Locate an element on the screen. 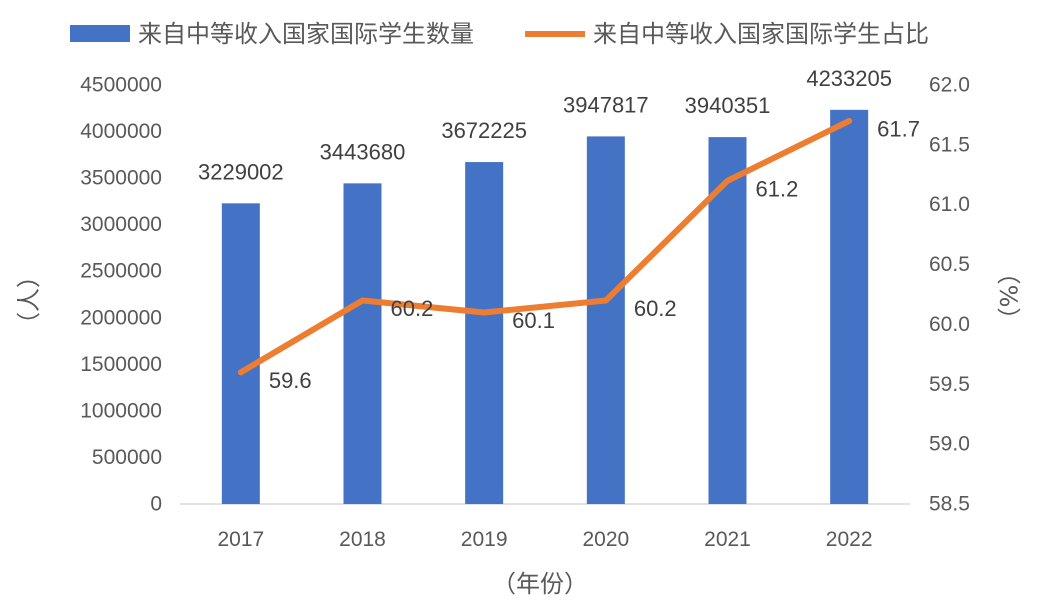 Image resolution: width=1045 pixels, height=613 pixels. y-tick-label: 0 is located at coordinates (156, 504).